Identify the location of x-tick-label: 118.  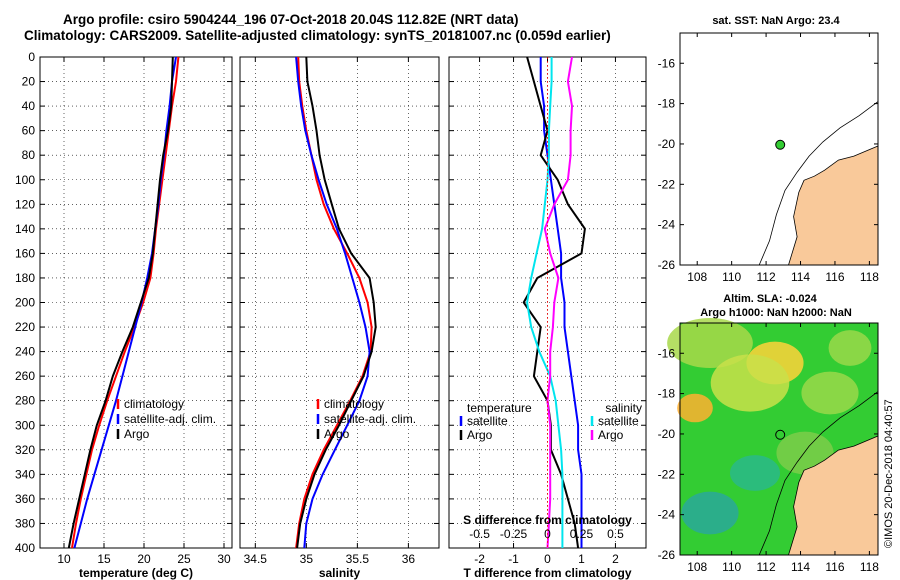
(869, 277).